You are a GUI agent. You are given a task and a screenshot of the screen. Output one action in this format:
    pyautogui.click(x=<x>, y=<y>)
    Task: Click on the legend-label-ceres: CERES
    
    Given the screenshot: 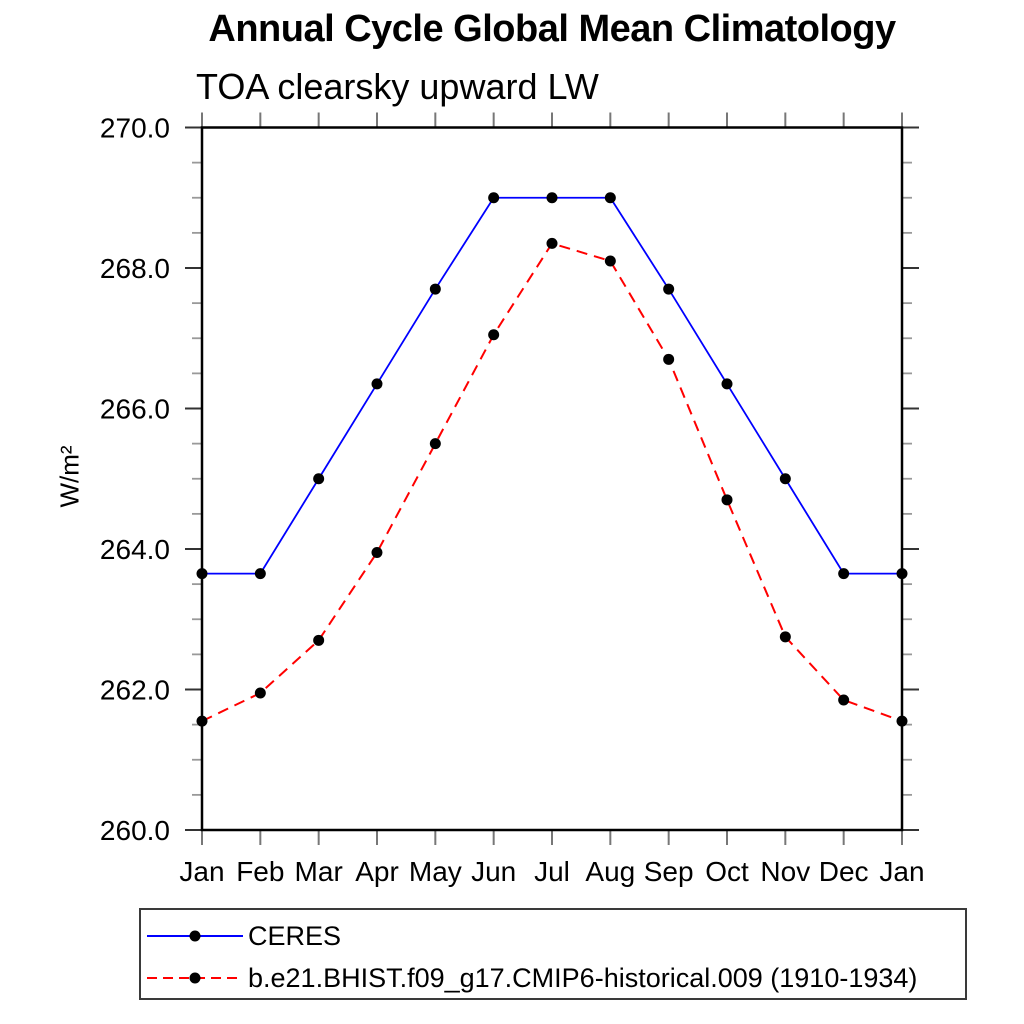 What is the action you would take?
    pyautogui.click(x=295, y=935)
    